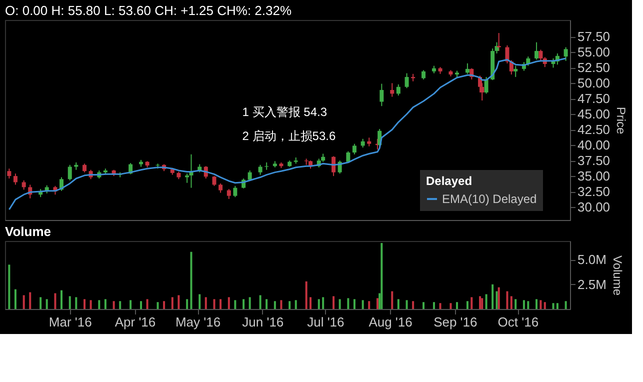  I want to click on chart-title: O: 0.00 H: 55.80 L: 53.60 CH: +1.25 CH%: 2.32%, so click(148, 10).